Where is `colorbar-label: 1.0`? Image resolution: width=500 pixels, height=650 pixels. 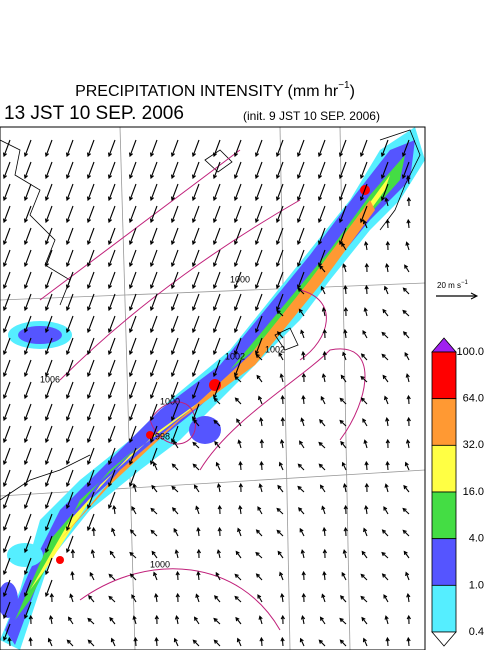 colorbar-label: 1.0 is located at coordinates (476, 585).